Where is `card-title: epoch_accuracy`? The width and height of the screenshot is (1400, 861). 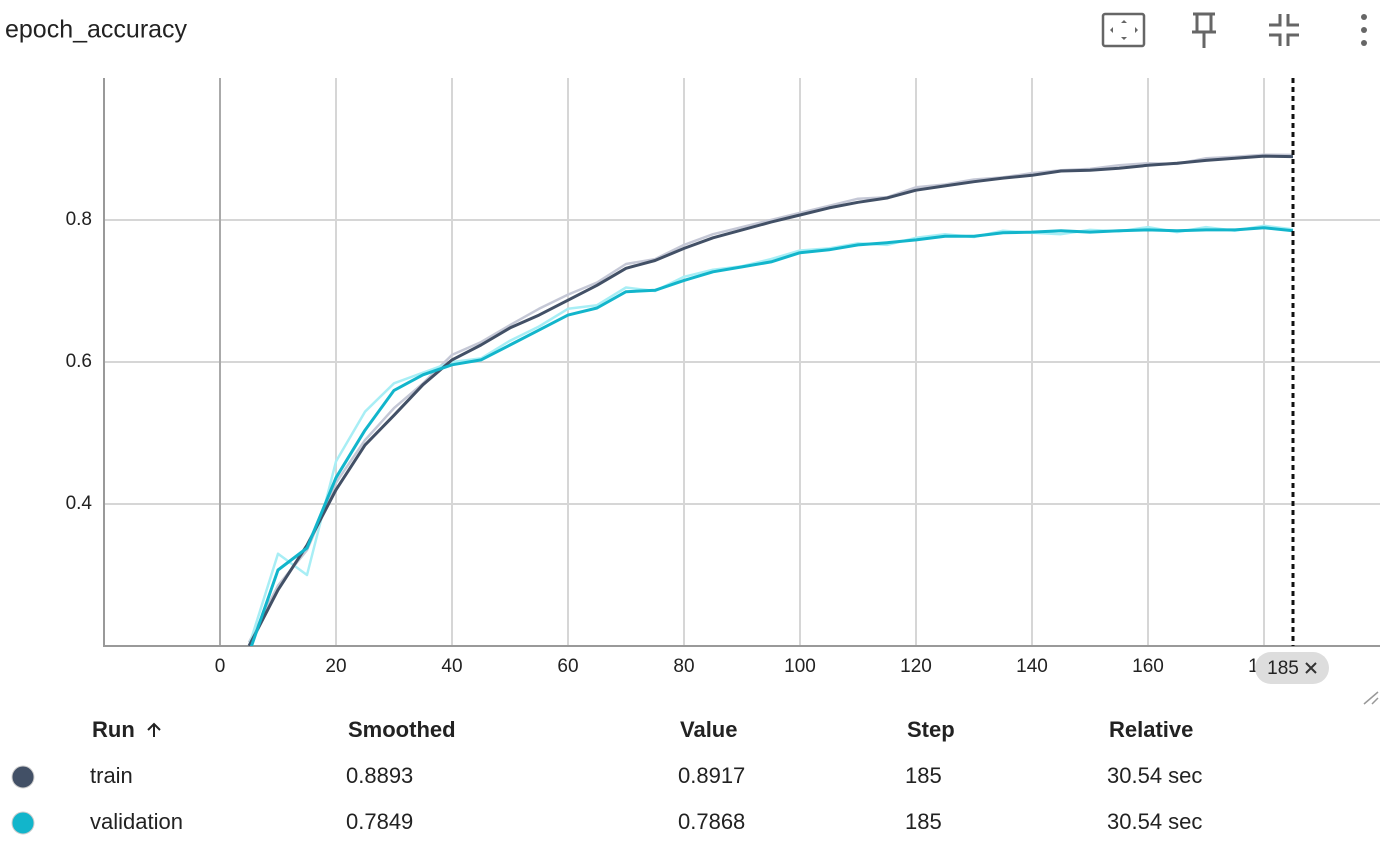
card-title: epoch_accuracy is located at coordinates (96, 30).